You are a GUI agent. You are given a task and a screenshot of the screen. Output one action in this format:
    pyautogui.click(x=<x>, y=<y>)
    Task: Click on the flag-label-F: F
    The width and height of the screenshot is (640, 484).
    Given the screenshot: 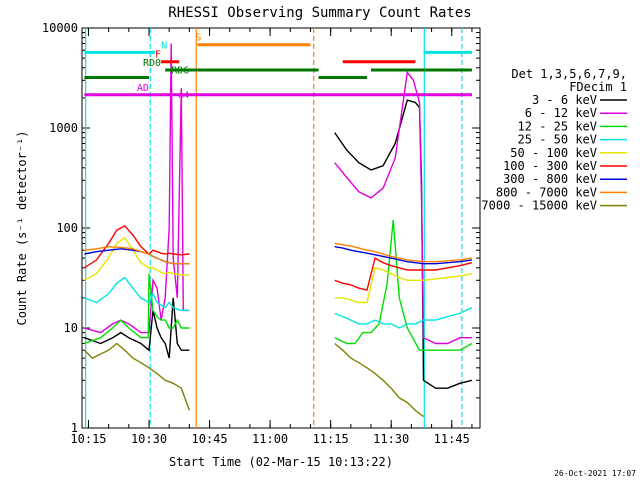 What is the action you would take?
    pyautogui.click(x=158, y=55)
    